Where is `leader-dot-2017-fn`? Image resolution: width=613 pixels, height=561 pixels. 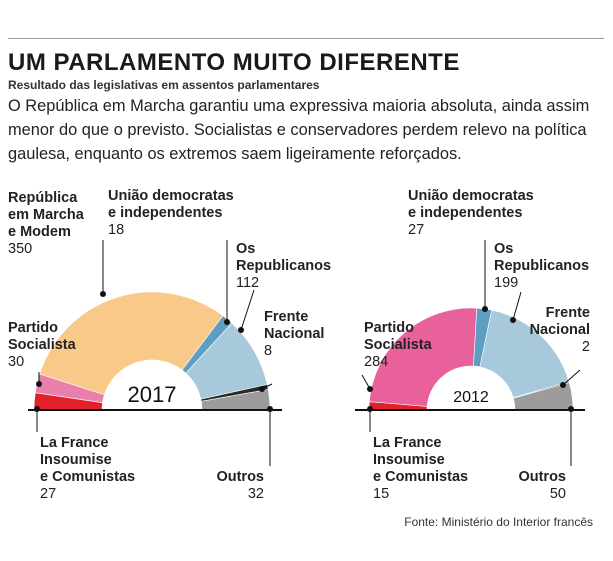 leader-dot-2017-fn is located at coordinates (262, 389).